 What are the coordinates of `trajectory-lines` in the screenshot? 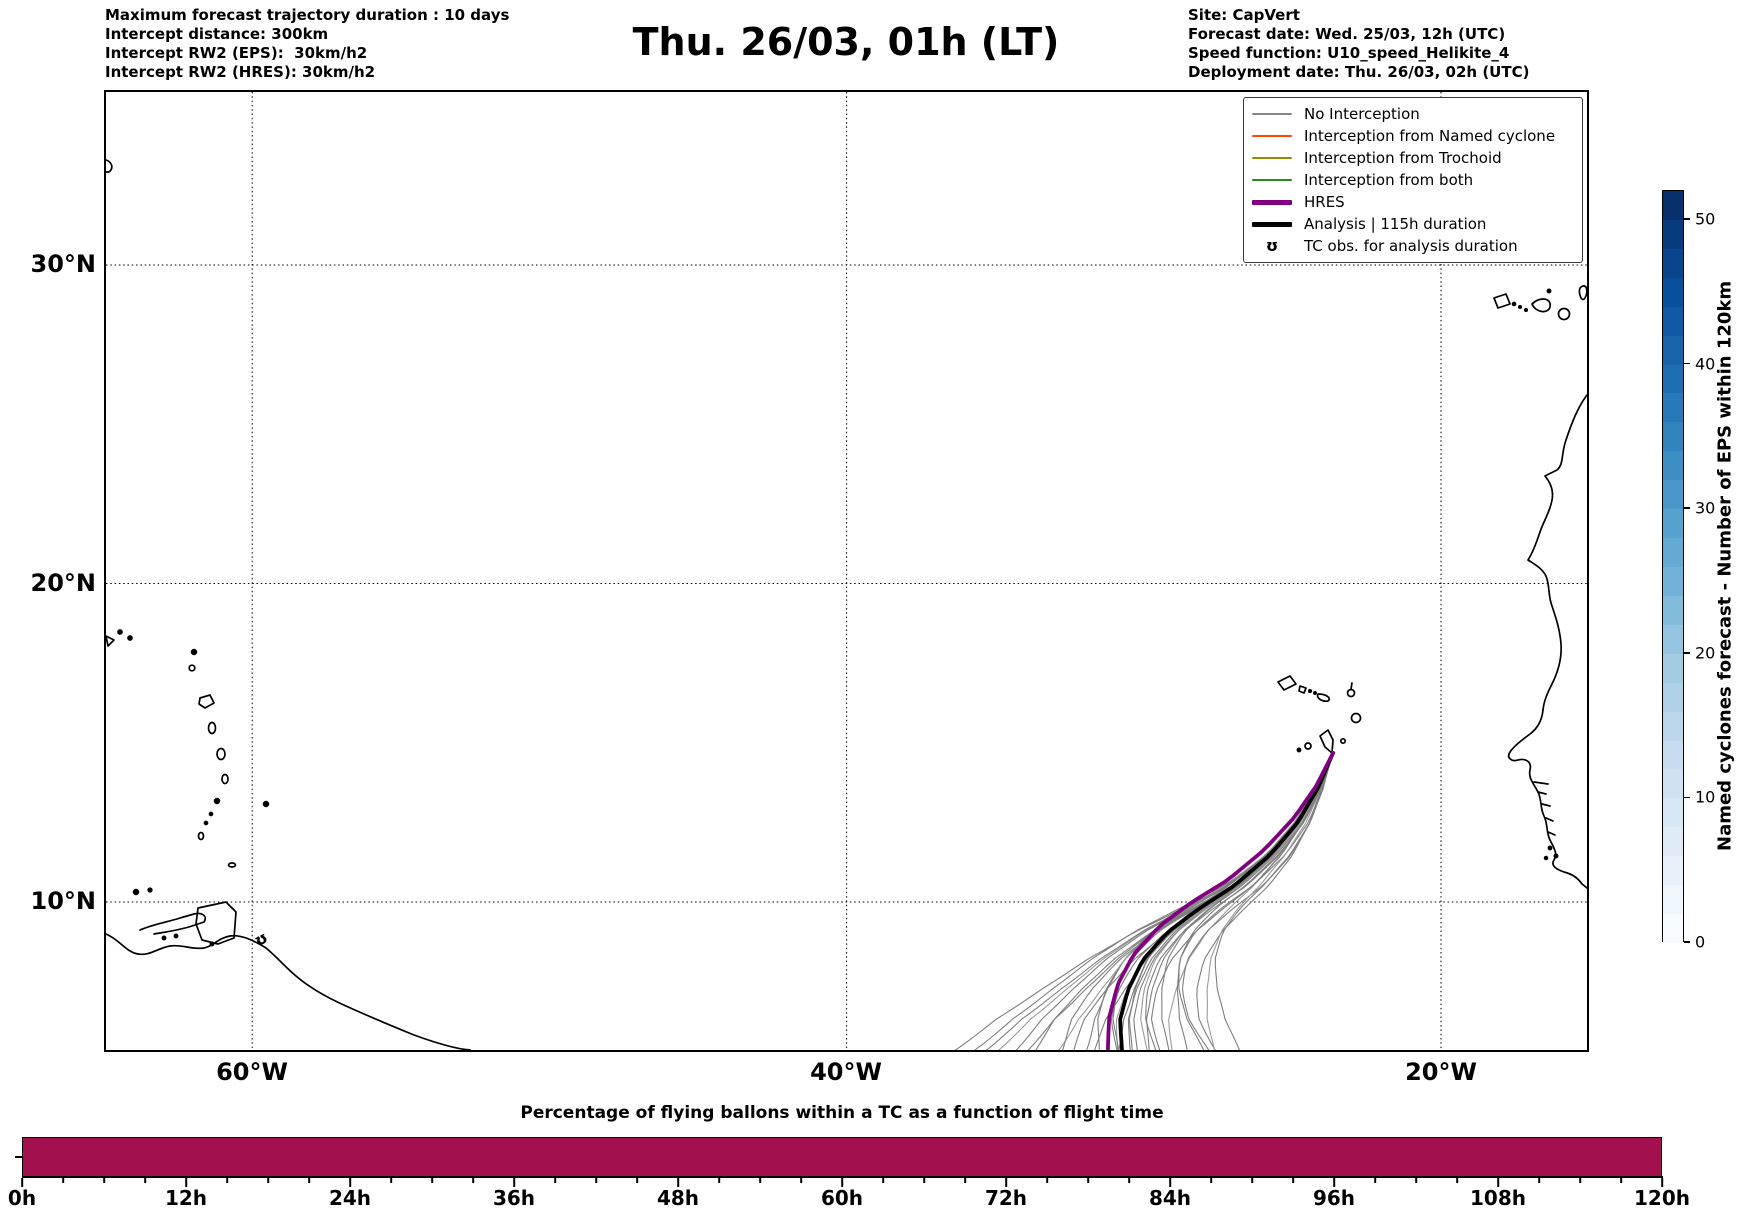 It's located at (1144, 900).